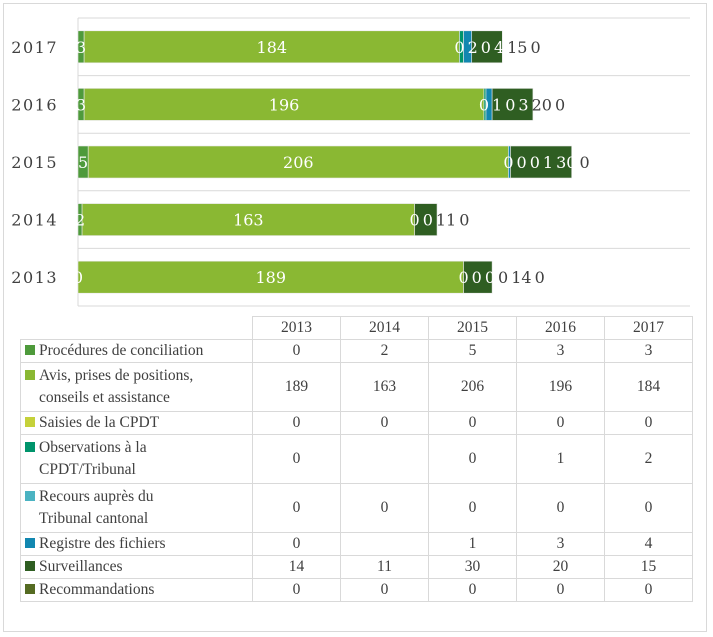  I want to click on table-row: Registre des fichiers 0 1 3 4, so click(356, 544).